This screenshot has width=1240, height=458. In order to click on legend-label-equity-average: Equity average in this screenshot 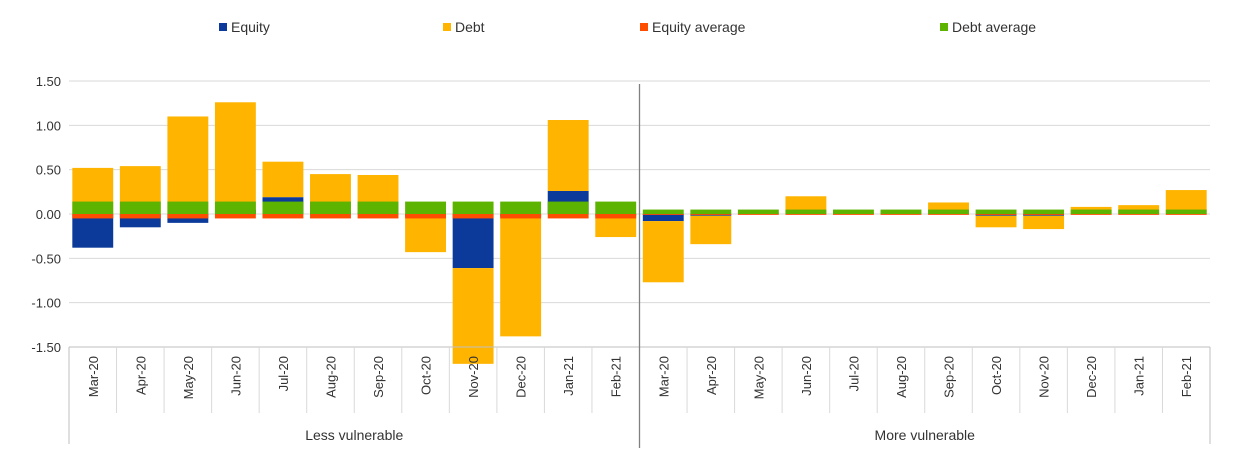, I will do `click(699, 27)`.